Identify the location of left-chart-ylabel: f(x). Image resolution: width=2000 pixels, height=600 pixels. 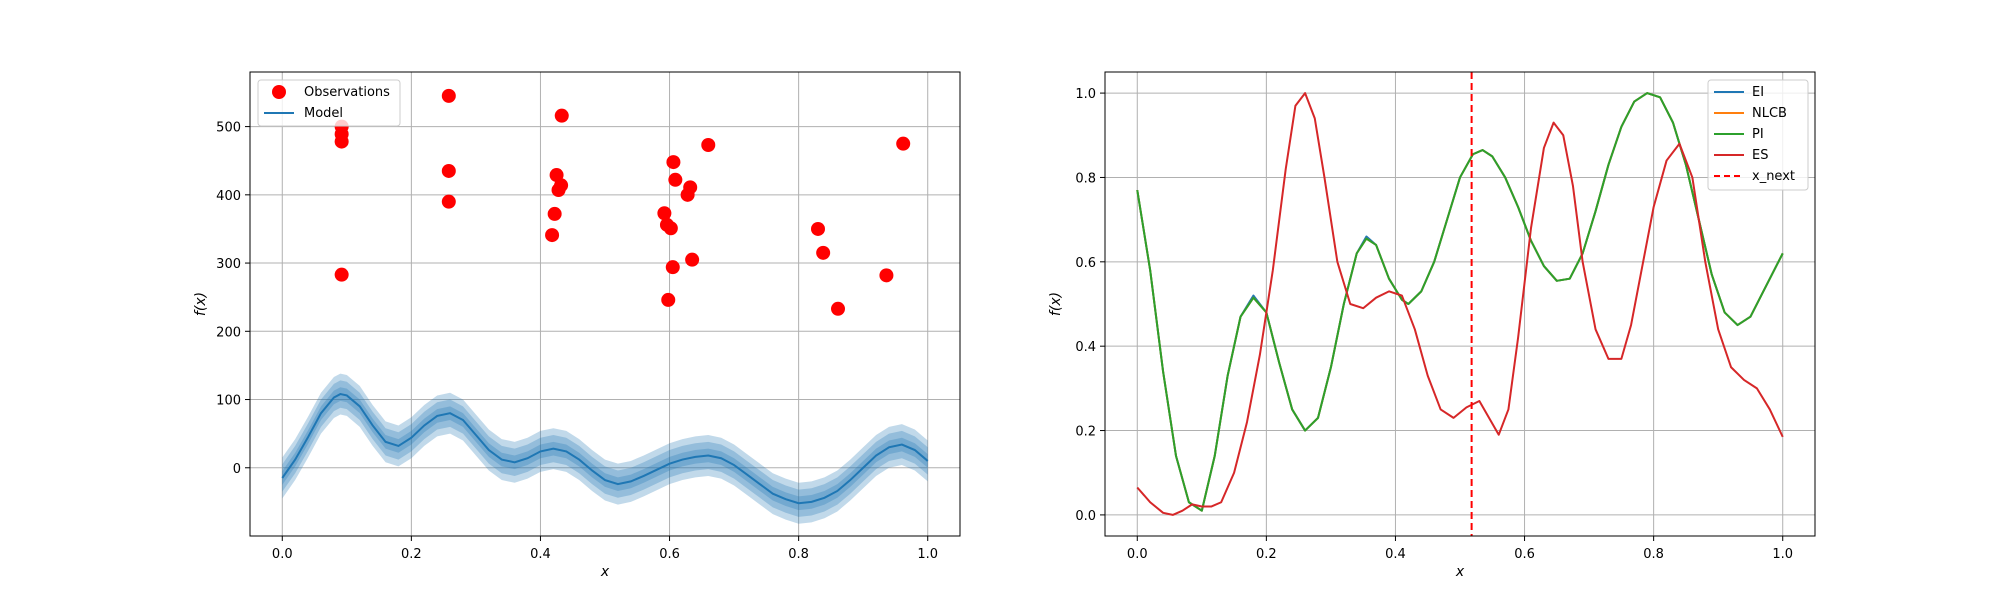
(201, 304).